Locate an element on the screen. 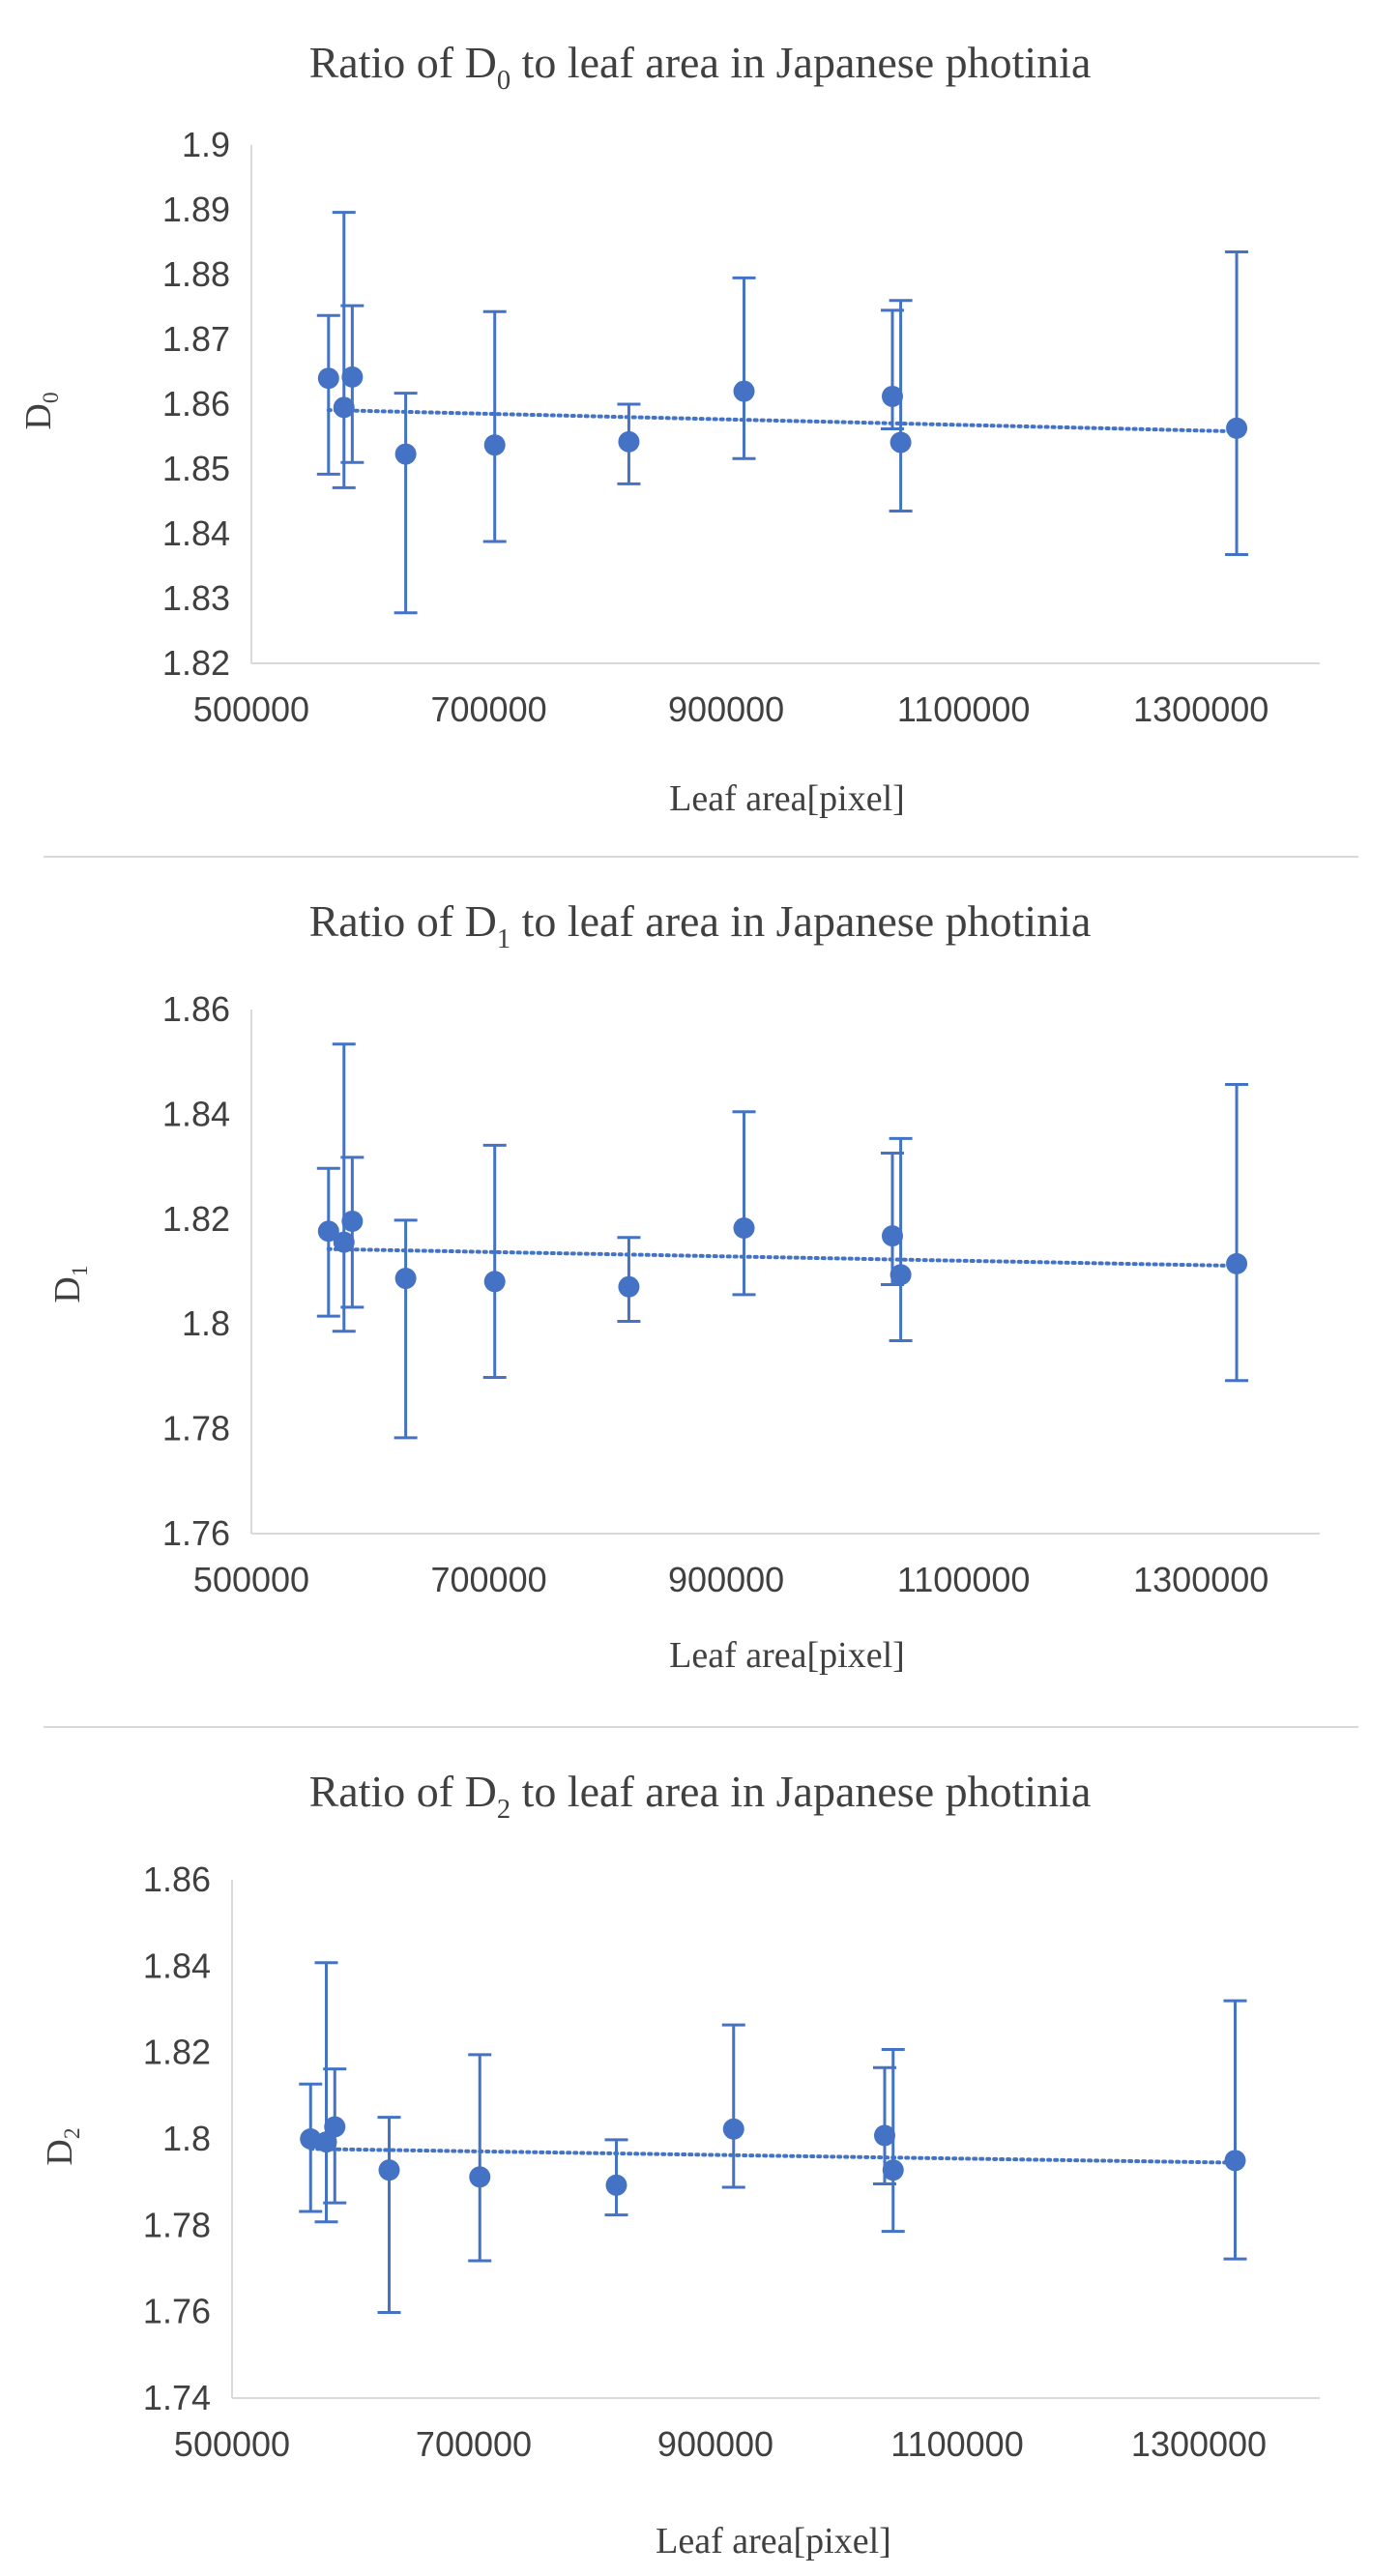 The height and width of the screenshot is (2576, 1400). y-axis-label: D2 is located at coordinates (62, 2146).